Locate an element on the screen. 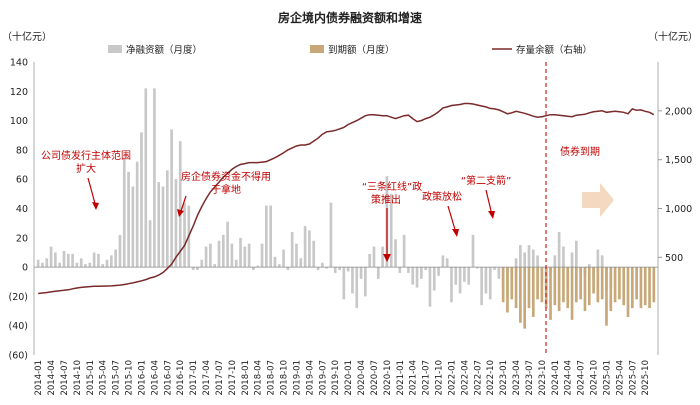 The width and height of the screenshot is (700, 405). legend-label-stock: 存量余额（右轴） is located at coordinates (554, 50).